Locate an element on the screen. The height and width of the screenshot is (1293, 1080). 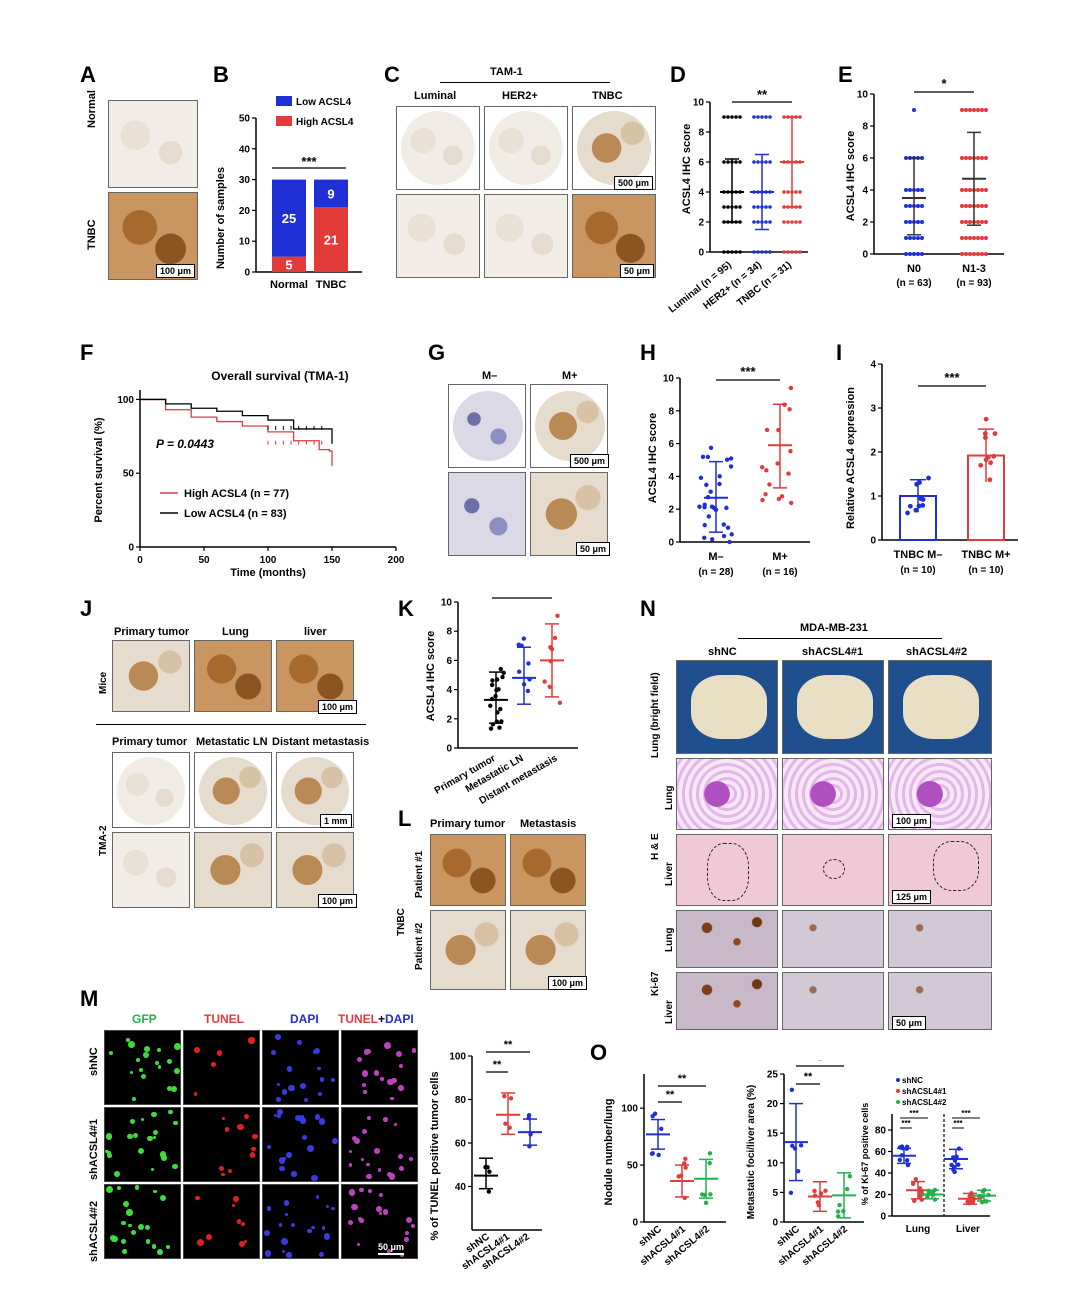
row-label-mice: Mice is located at coordinates (103, 682).